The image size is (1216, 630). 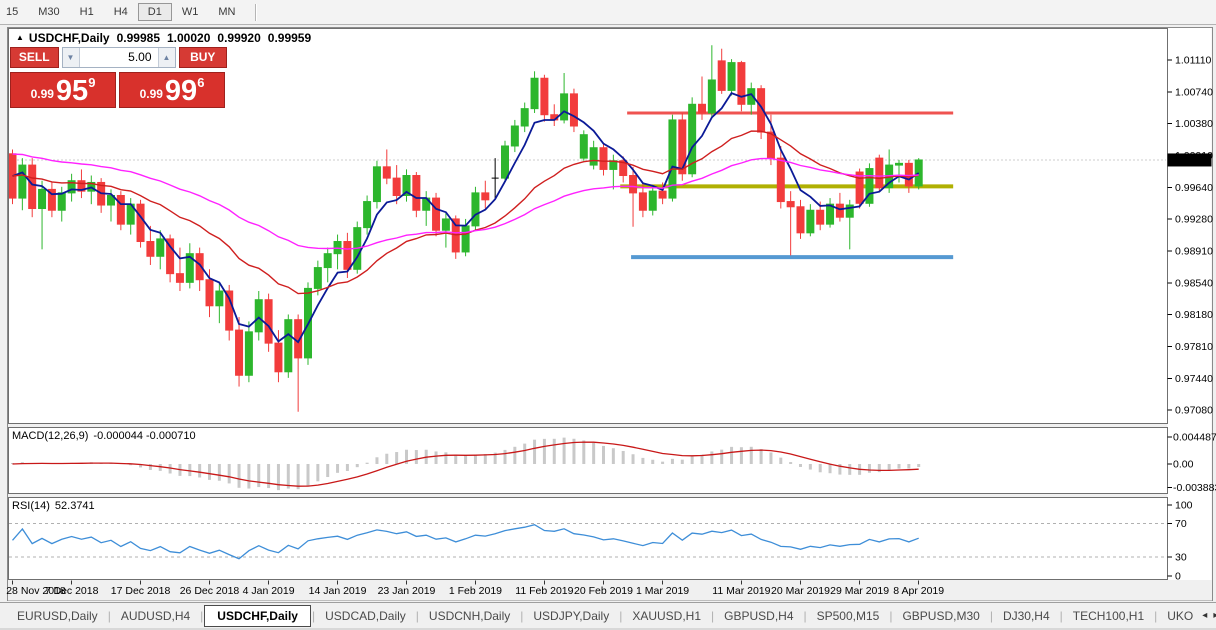 What do you see at coordinates (50, 436) in the screenshot?
I see `macd-name: MACD(12,26,9)` at bounding box center [50, 436].